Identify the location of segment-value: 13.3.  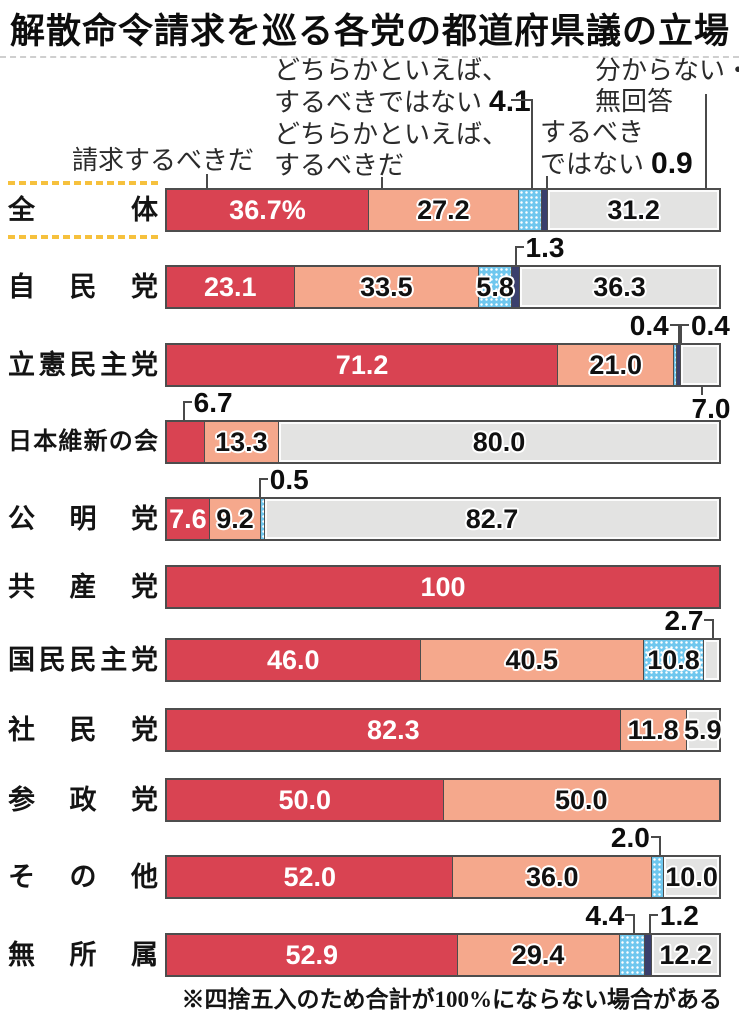
(241, 441).